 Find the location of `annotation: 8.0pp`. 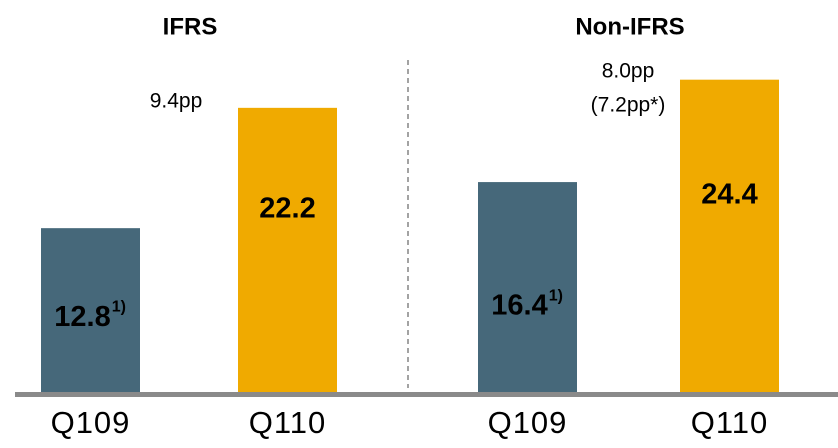

annotation: 8.0pp is located at coordinates (628, 71).